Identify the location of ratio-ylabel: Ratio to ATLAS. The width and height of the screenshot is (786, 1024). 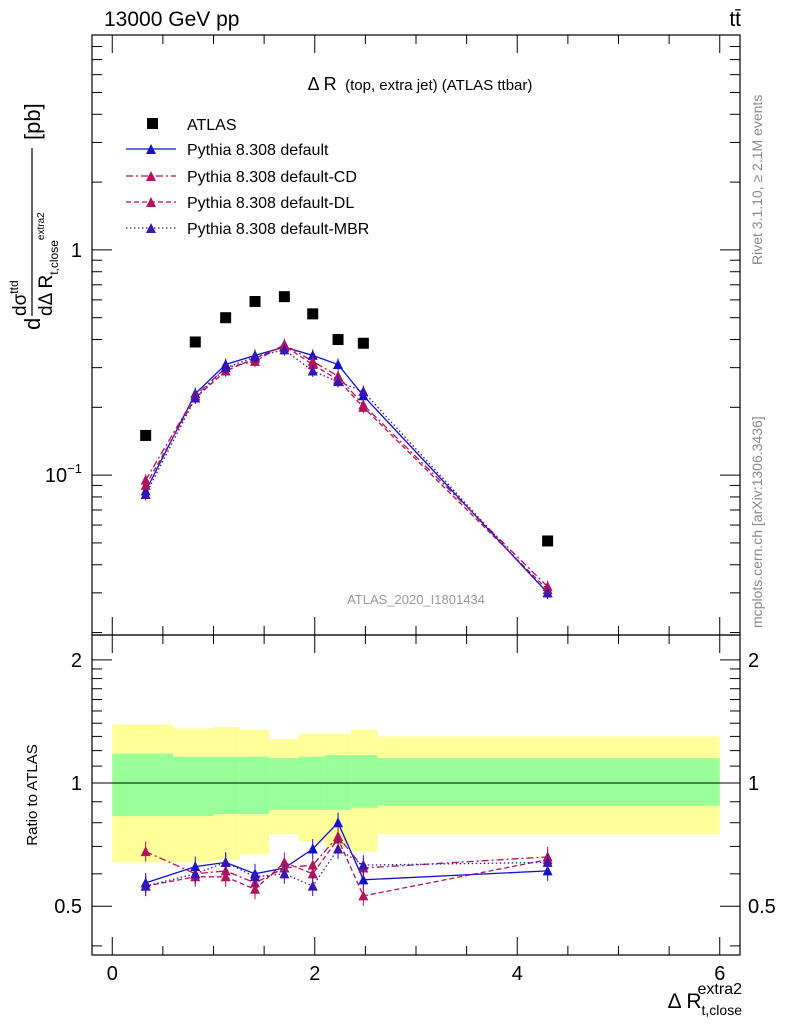
(32, 794).